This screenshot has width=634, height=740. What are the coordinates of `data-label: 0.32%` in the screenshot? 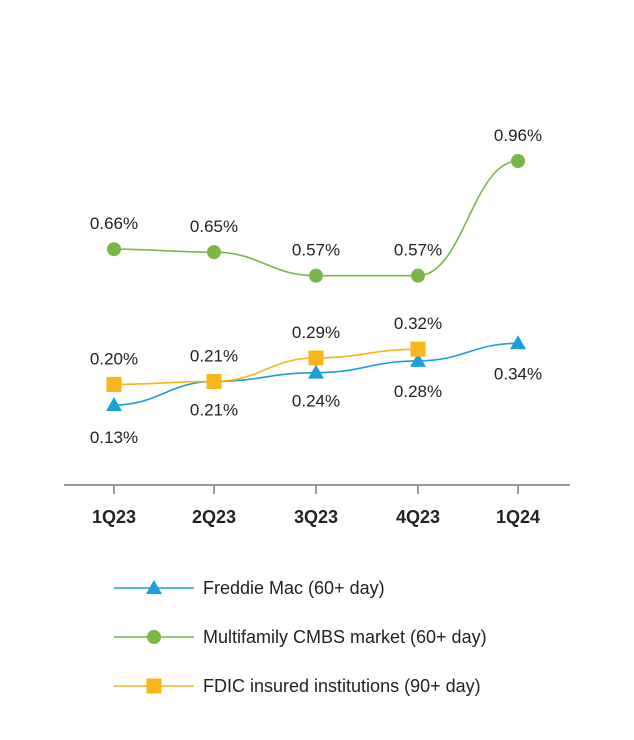 It's located at (418, 323).